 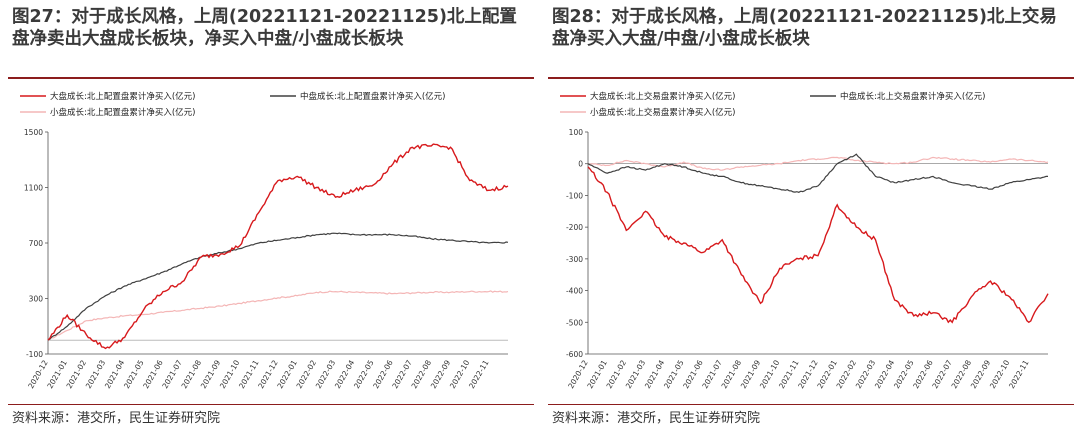 I want to click on y-tick-label: 1500, so click(x=33, y=132).